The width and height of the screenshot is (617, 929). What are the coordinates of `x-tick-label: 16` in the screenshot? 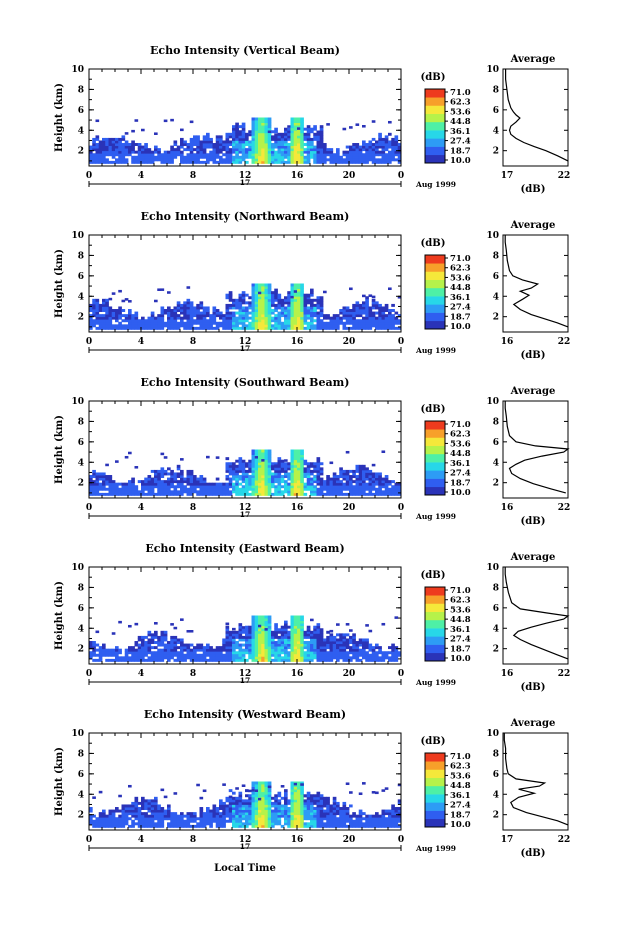 It's located at (297, 674).